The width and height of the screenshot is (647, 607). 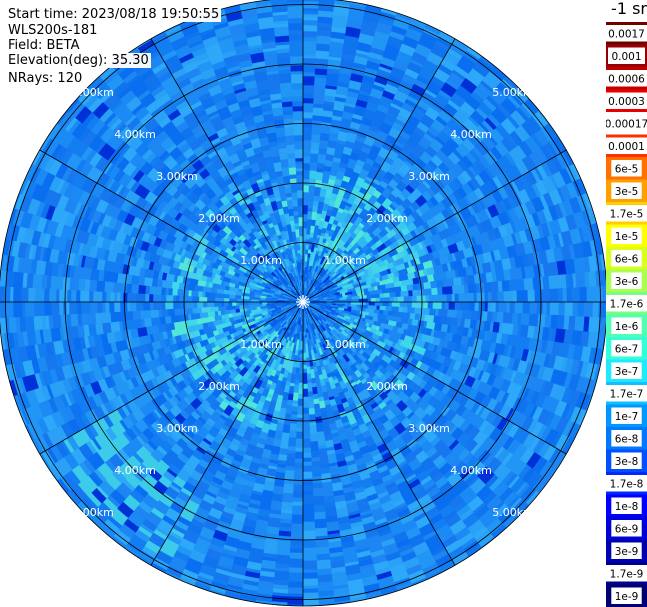 What do you see at coordinates (78, 60) in the screenshot?
I see `elevation-label: Elevation(deg): 35.30` at bounding box center [78, 60].